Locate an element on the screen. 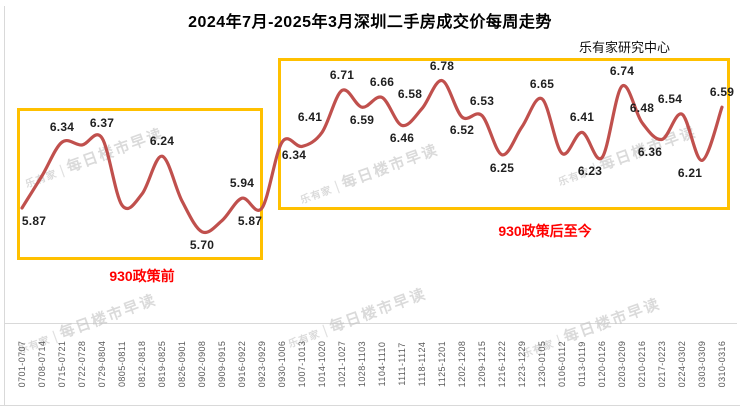  x-axis-label: 0708-0714 is located at coordinates (42, 364).